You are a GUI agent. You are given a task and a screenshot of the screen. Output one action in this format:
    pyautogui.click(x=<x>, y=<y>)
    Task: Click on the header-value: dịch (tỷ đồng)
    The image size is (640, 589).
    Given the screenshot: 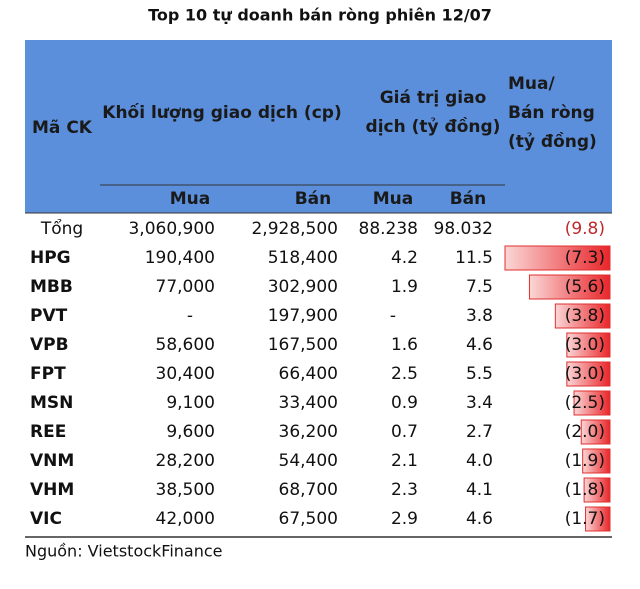 What is the action you would take?
    pyautogui.click(x=433, y=126)
    